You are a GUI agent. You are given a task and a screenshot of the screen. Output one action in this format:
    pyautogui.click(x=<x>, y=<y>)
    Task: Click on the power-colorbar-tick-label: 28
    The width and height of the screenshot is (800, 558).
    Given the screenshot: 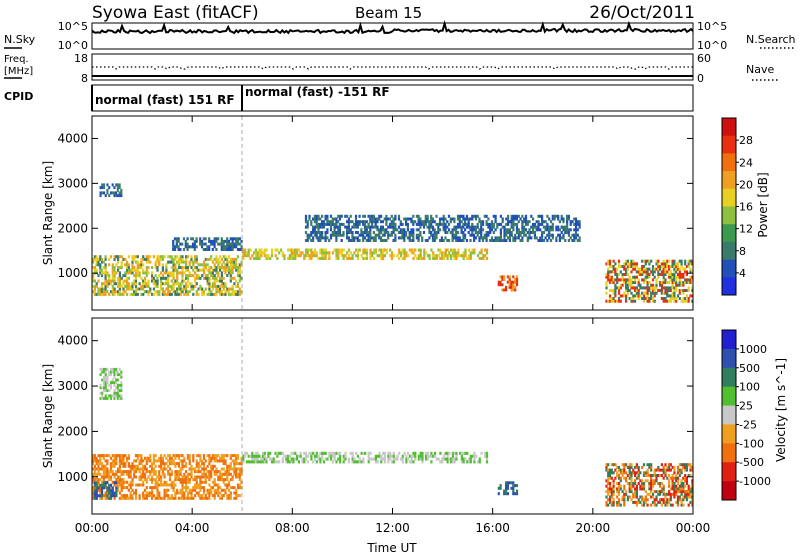 What is the action you would take?
    pyautogui.click(x=746, y=140)
    